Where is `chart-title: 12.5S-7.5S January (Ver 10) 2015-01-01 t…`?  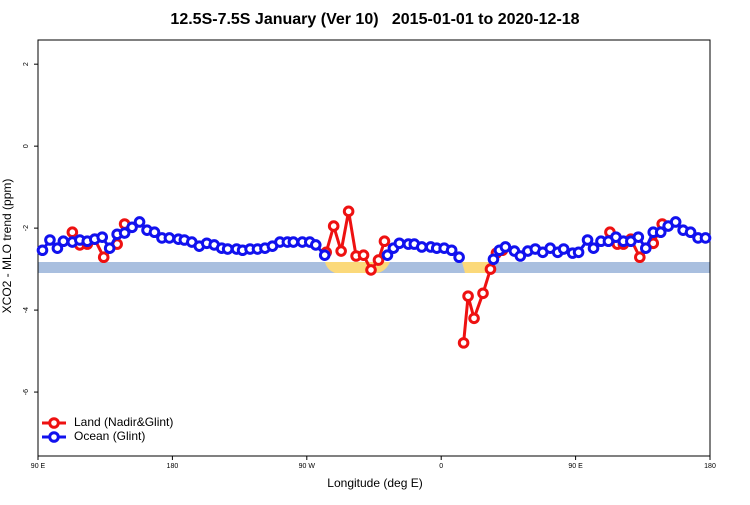 chart-title: 12.5S-7.5S January (Ver 10) 2015-01-01 t… is located at coordinates (374, 19).